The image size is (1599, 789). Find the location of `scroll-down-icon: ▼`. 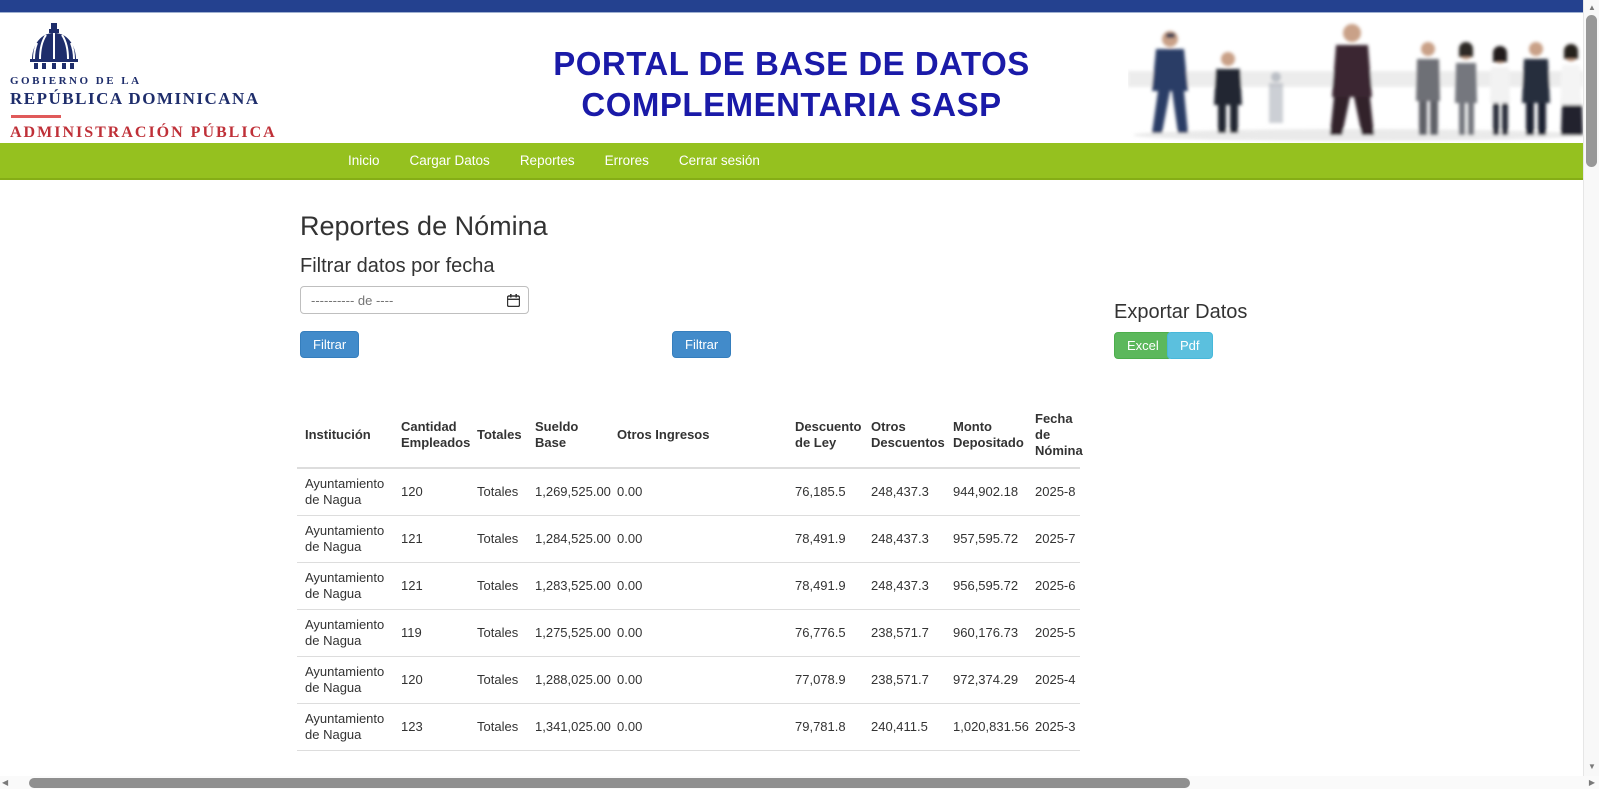

scroll-down-icon: ▼ is located at coordinates (1592, 766).